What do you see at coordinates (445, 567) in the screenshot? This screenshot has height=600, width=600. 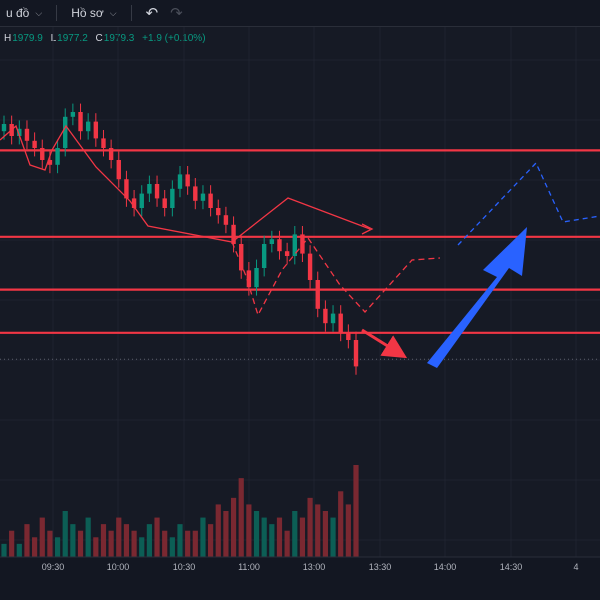 I see `time-tick-label: 14:00` at bounding box center [445, 567].